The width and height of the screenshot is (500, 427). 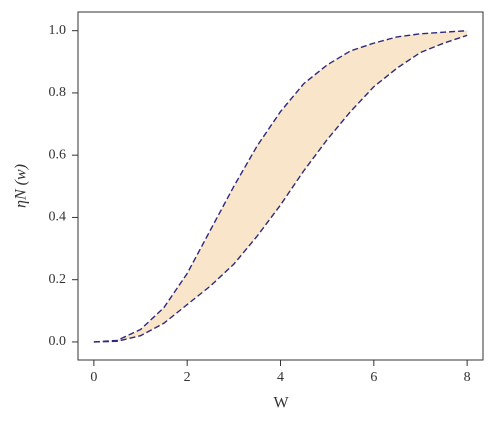 What do you see at coordinates (58, 217) in the screenshot?
I see `y-tick-label: 0.4` at bounding box center [58, 217].